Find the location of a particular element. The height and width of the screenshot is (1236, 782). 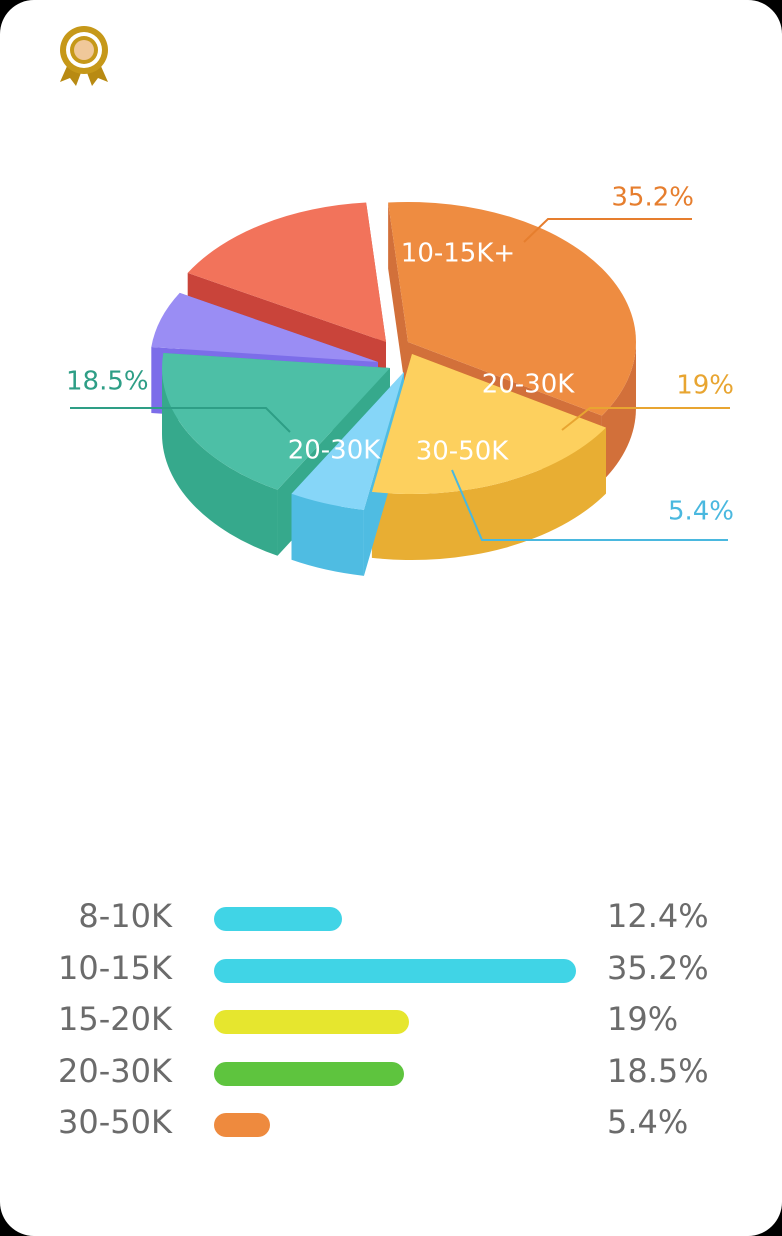

bar-row: 30-50K 5.4% is located at coordinates (391, 1122).